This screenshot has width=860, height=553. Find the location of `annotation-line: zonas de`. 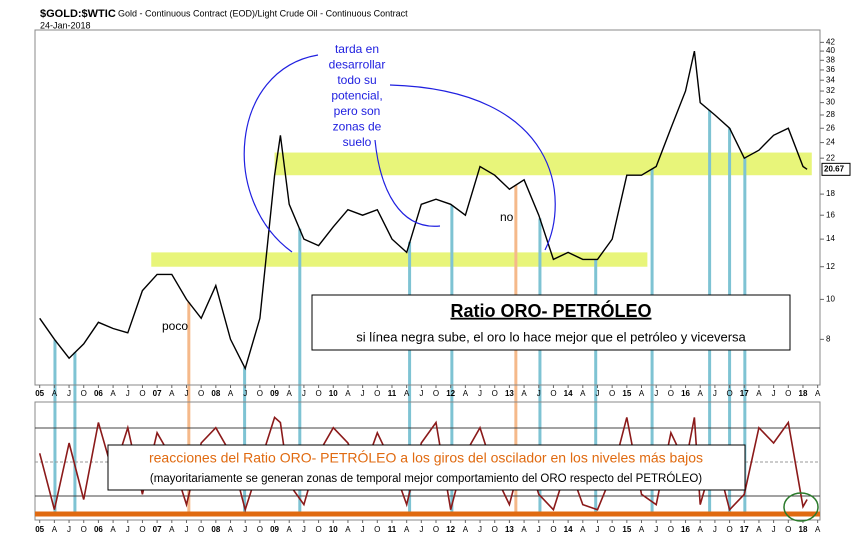

annotation-line: zonas de is located at coordinates (357, 127).